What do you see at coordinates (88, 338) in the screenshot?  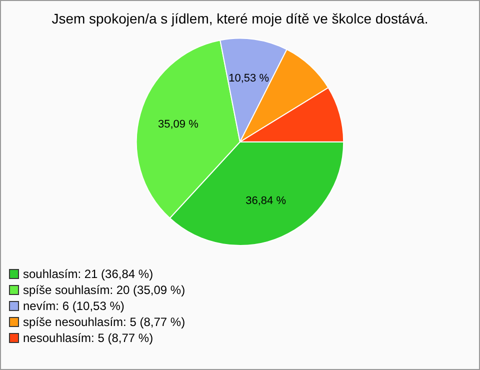 I see `legend-label: nesouhlasím: 5 (8,77 %)` at bounding box center [88, 338].